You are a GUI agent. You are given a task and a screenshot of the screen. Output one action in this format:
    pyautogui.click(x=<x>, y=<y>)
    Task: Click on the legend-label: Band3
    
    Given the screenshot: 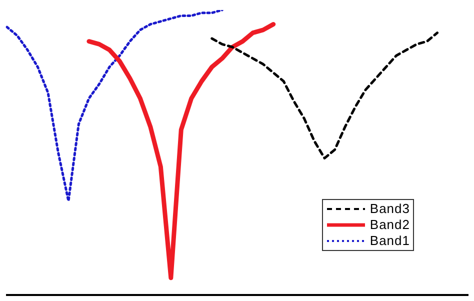 What is the action you would take?
    pyautogui.click(x=390, y=209)
    